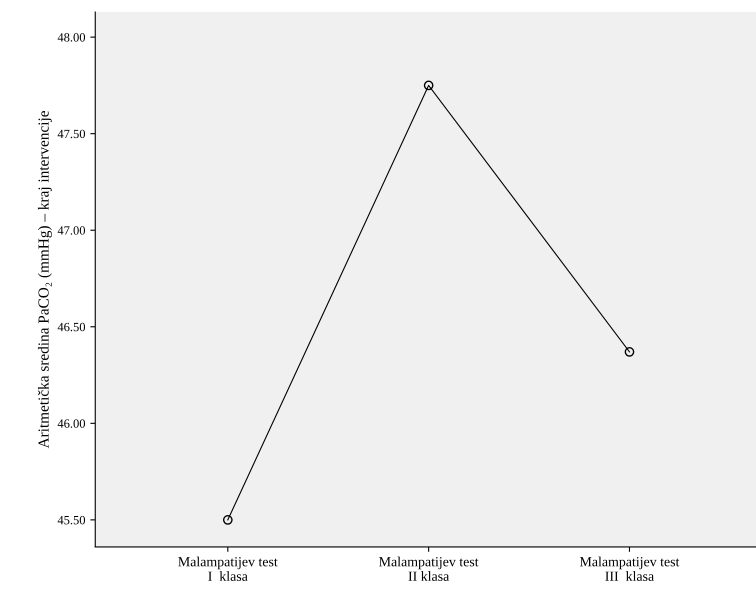  What do you see at coordinates (630, 568) in the screenshot?
I see `x-tick-label: Malampatijev test III klasa` at bounding box center [630, 568].